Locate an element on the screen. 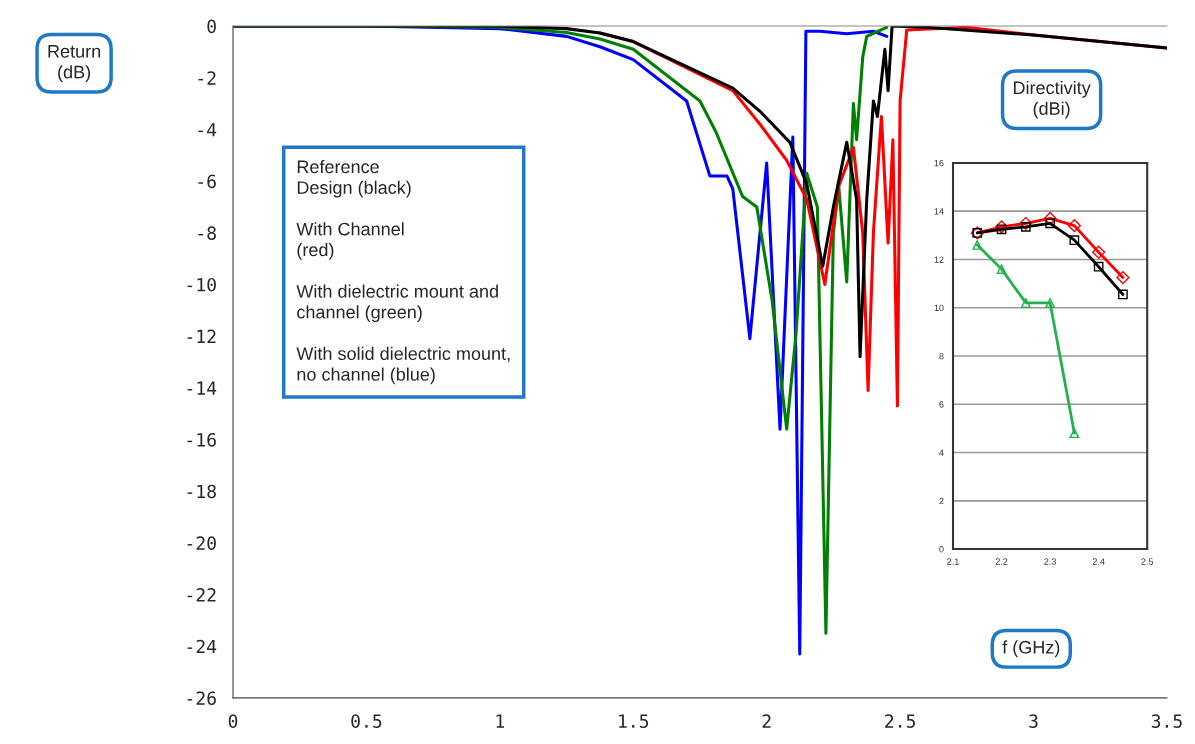  y-axis-title: Directivity (dBi) is located at coordinates (1052, 99).